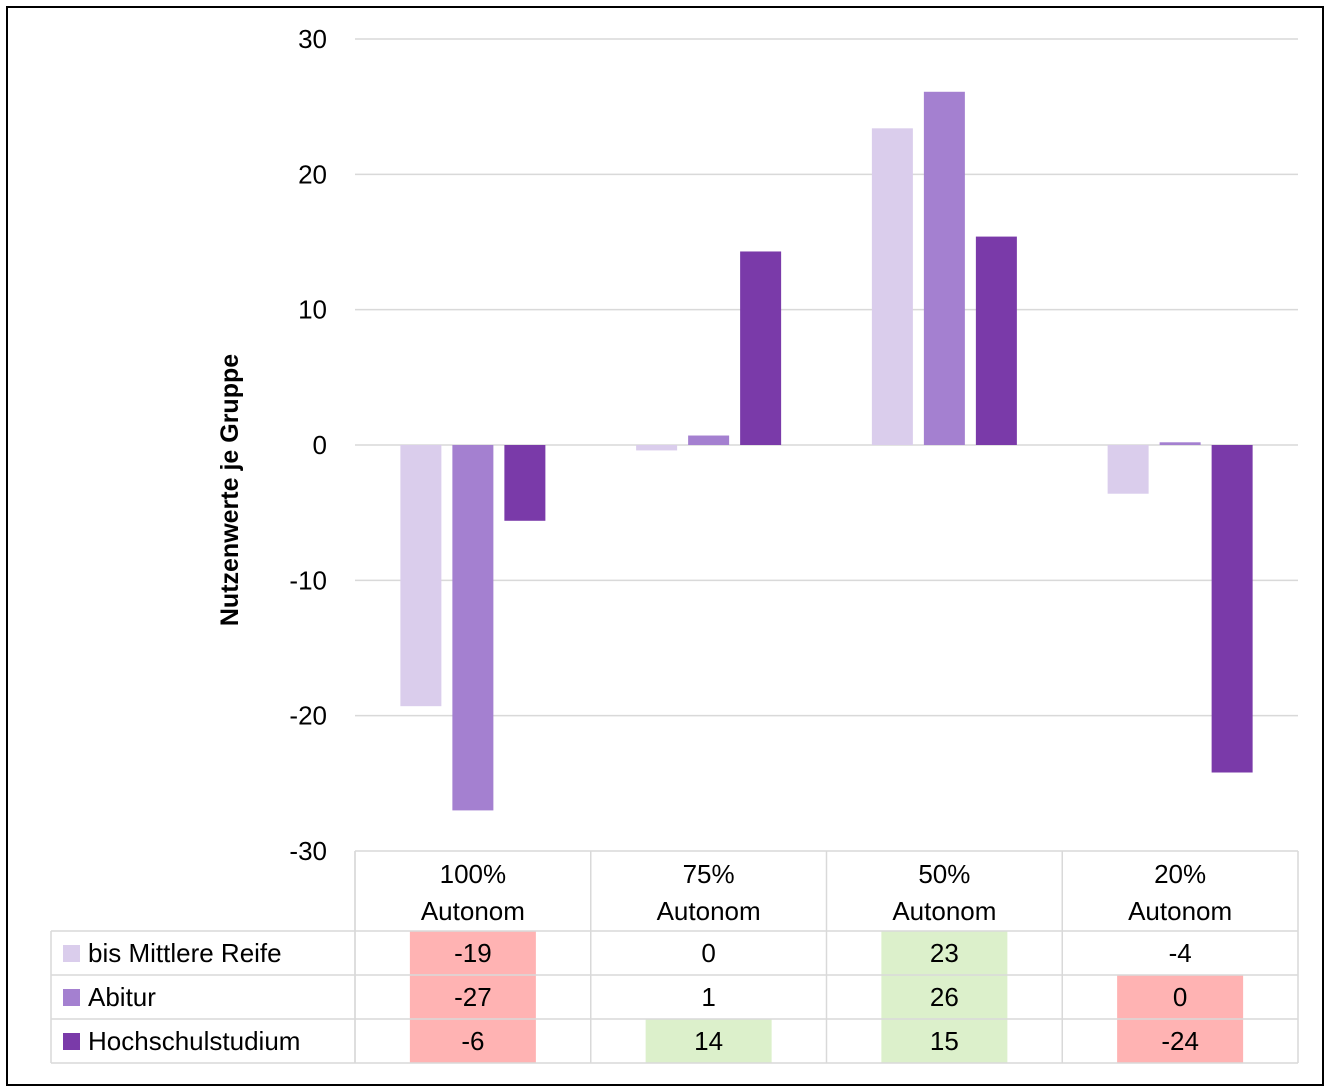  Describe the element at coordinates (312, 39) in the screenshot. I see `y-tick-label: 30` at that location.